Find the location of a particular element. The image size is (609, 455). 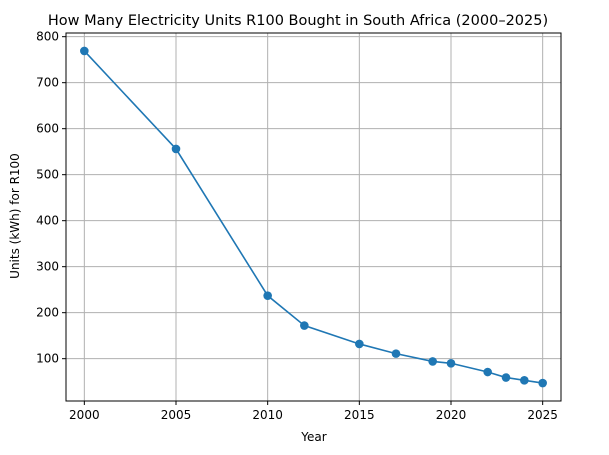

y-tick-label-0: 100 is located at coordinates (47, 359).